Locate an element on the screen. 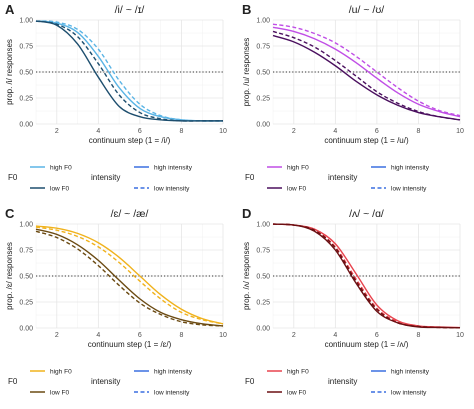  panel-title: /ʌ/ ~ /ɑ/ is located at coordinates (366, 214).